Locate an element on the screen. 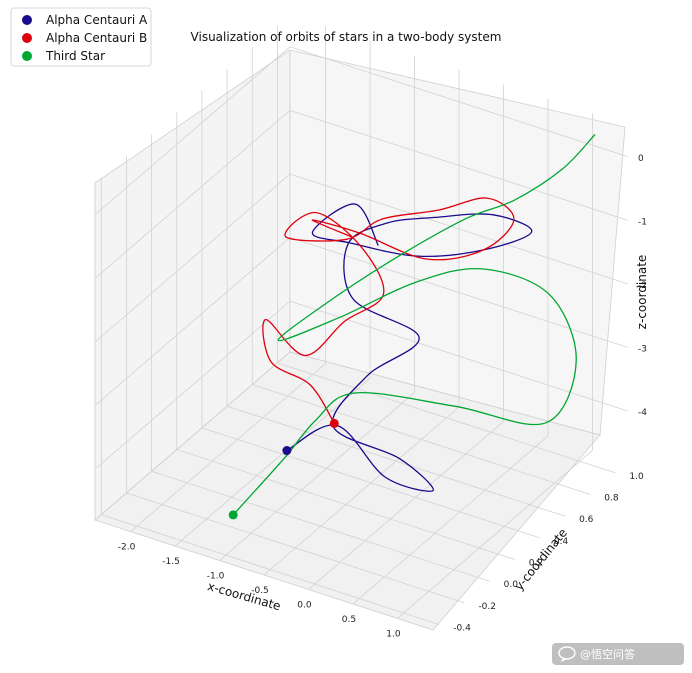 The width and height of the screenshot is (692, 673). z-tick-label: -2 is located at coordinates (642, 286).